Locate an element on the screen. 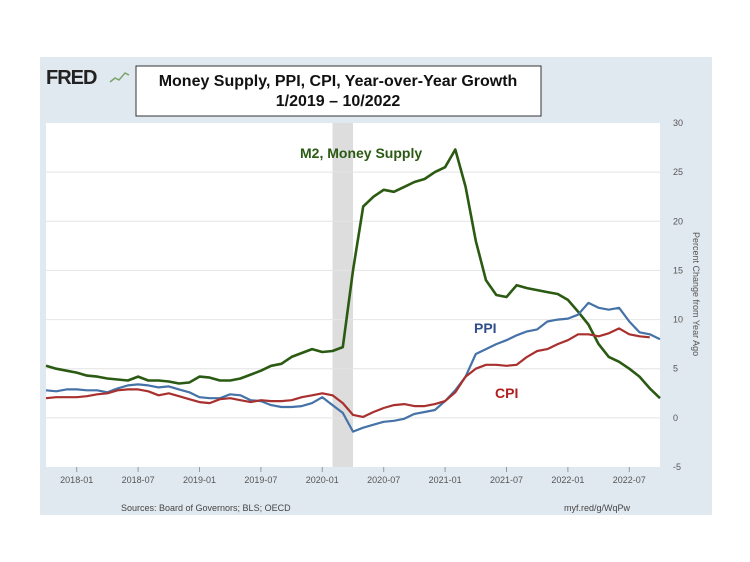  series-label-cpi: CPI is located at coordinates (506, 393).